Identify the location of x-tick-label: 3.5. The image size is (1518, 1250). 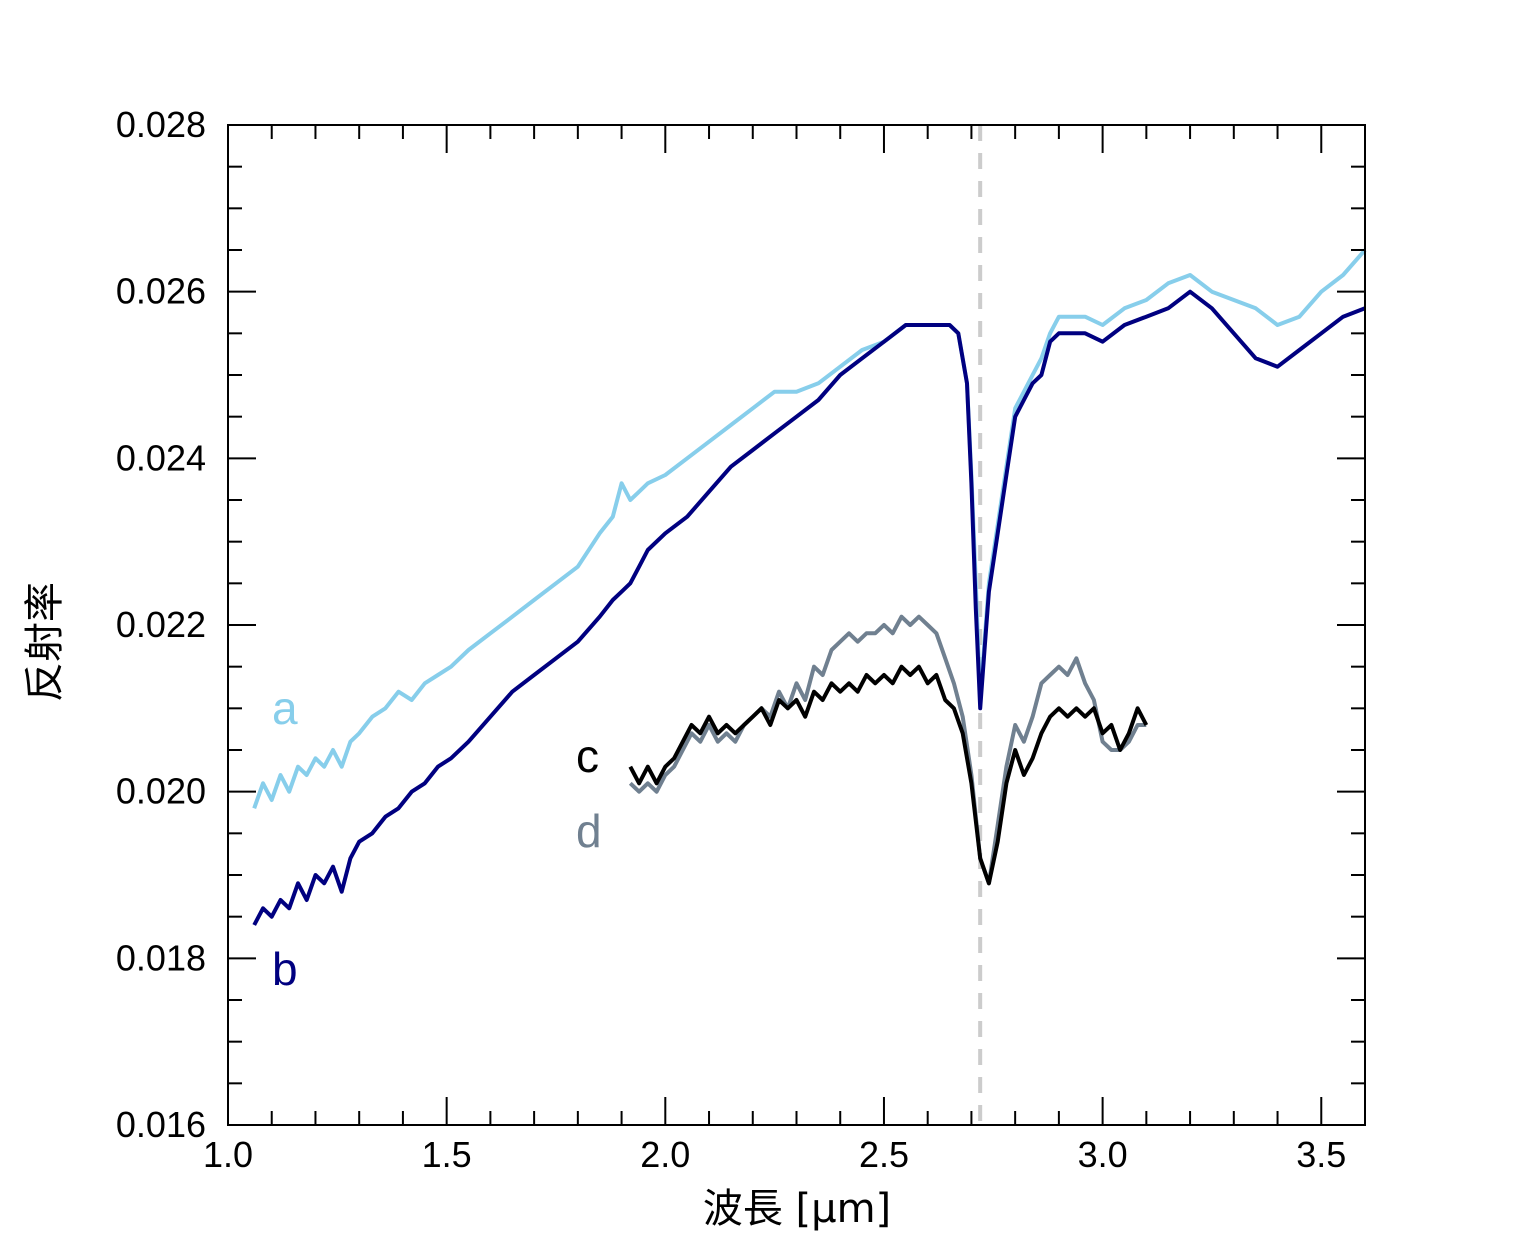
(1321, 1154).